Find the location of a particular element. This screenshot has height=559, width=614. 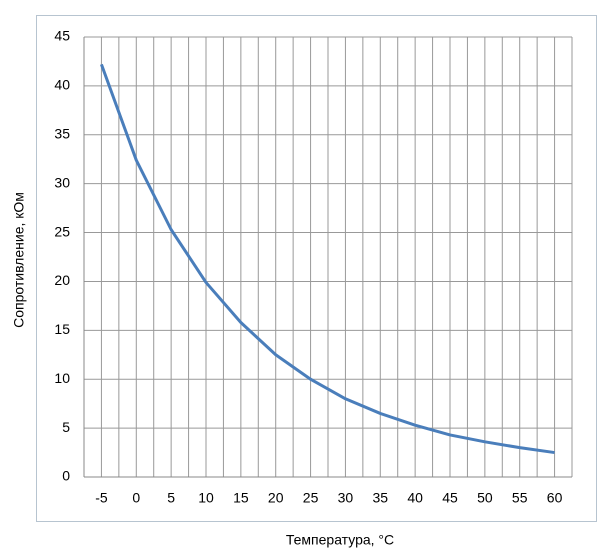

y-tick-label: 25 is located at coordinates (62, 231).